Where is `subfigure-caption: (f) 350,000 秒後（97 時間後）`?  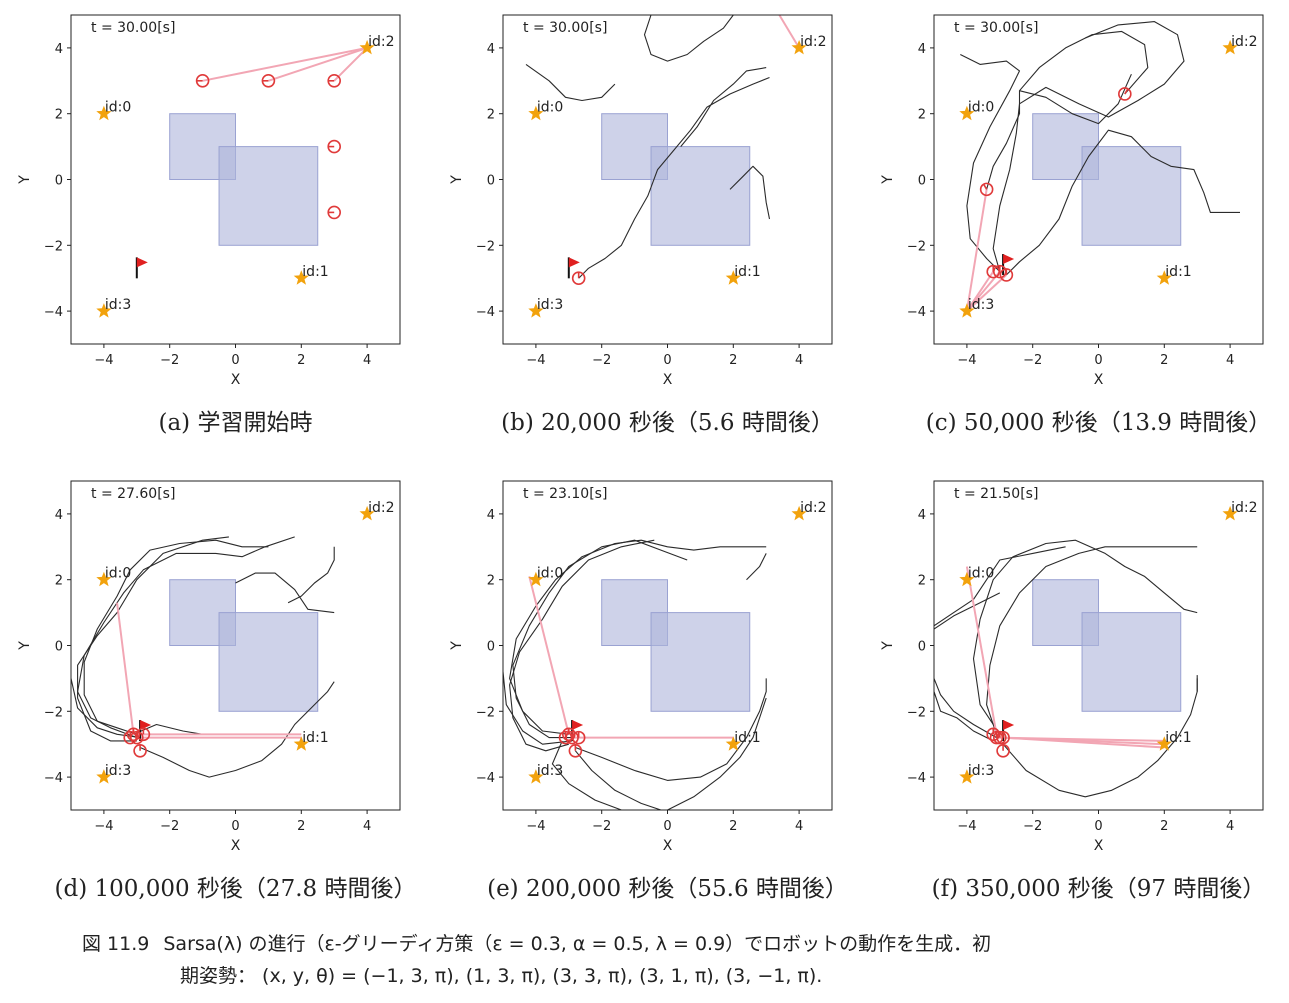 subfigure-caption: (f) 350,000 秒後（97 時間後） is located at coordinates (1099, 889).